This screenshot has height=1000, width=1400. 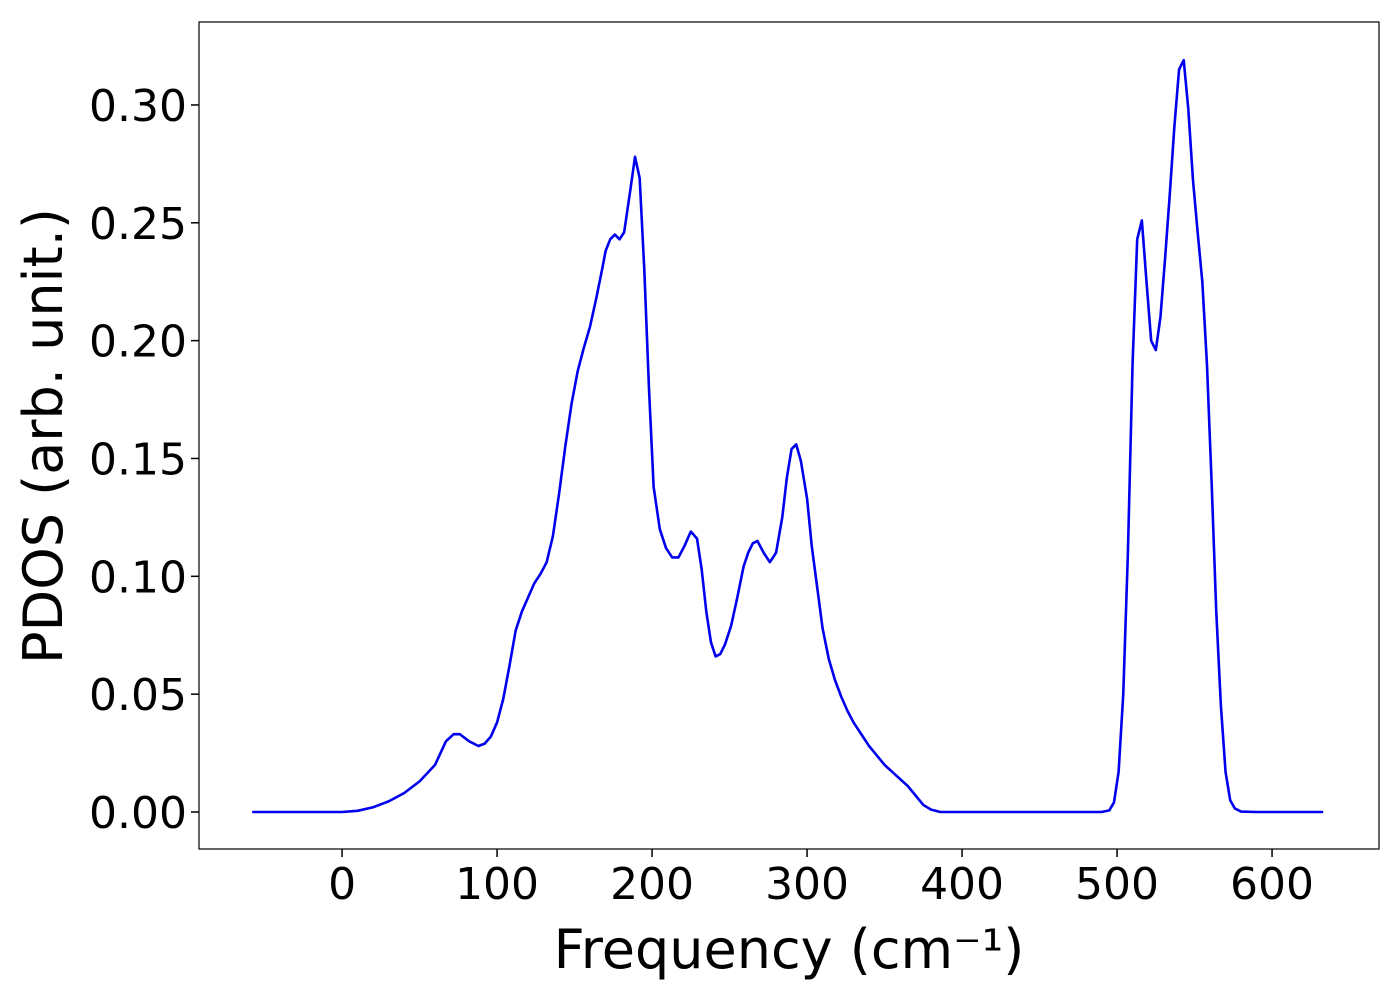 I want to click on y-tick-label: 0.20, so click(x=138, y=342).